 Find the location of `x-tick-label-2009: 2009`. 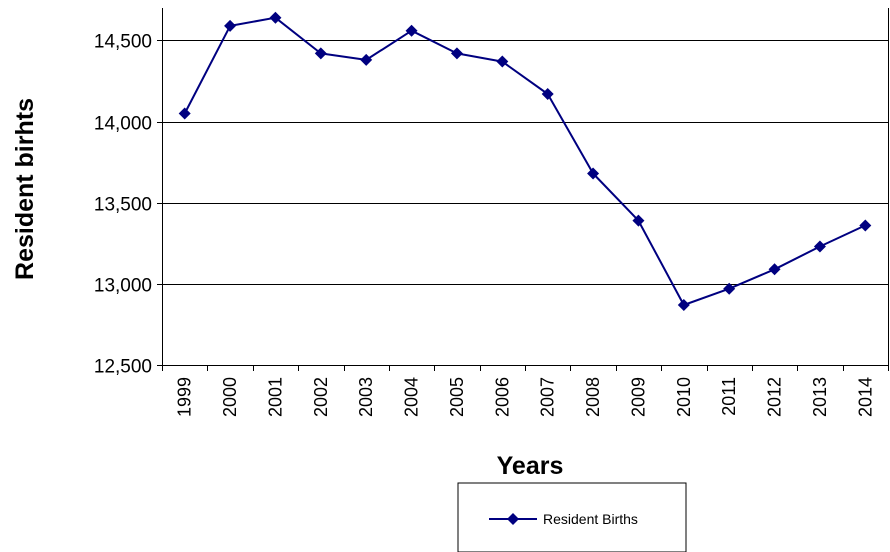

x-tick-label-2009: 2009 is located at coordinates (638, 397).